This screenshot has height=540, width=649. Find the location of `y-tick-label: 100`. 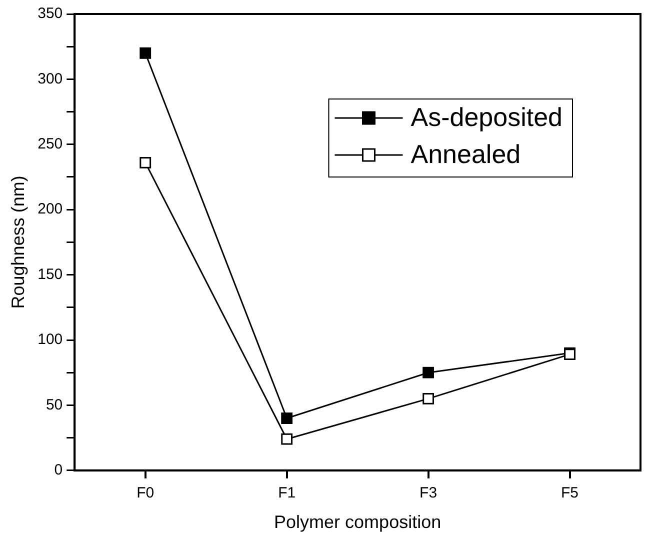

y-tick-label: 100 is located at coordinates (50, 339).